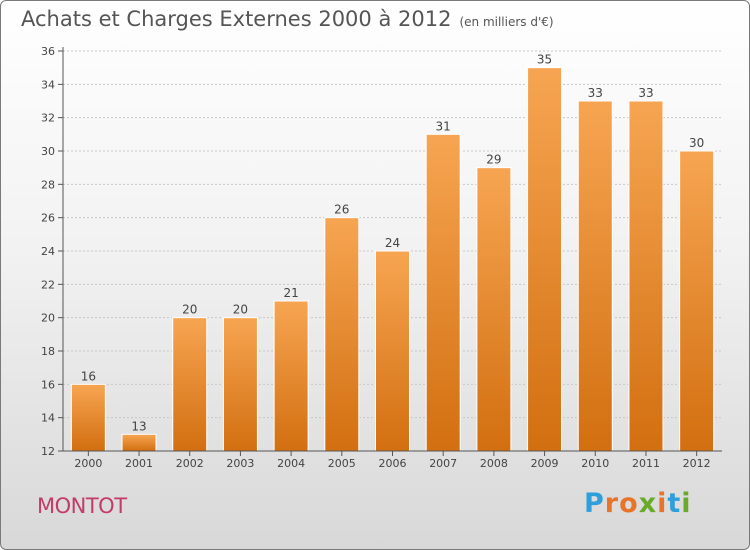 This screenshot has width=750, height=550. Describe the element at coordinates (545, 463) in the screenshot. I see `x-tick-label-2009: 2009` at that location.